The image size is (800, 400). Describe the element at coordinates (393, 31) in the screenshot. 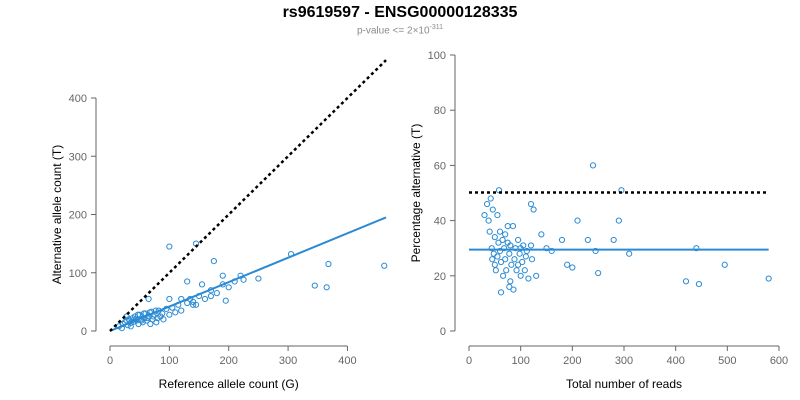

I see `subtitle-pvalue: p-value <= 2×10` at that location.